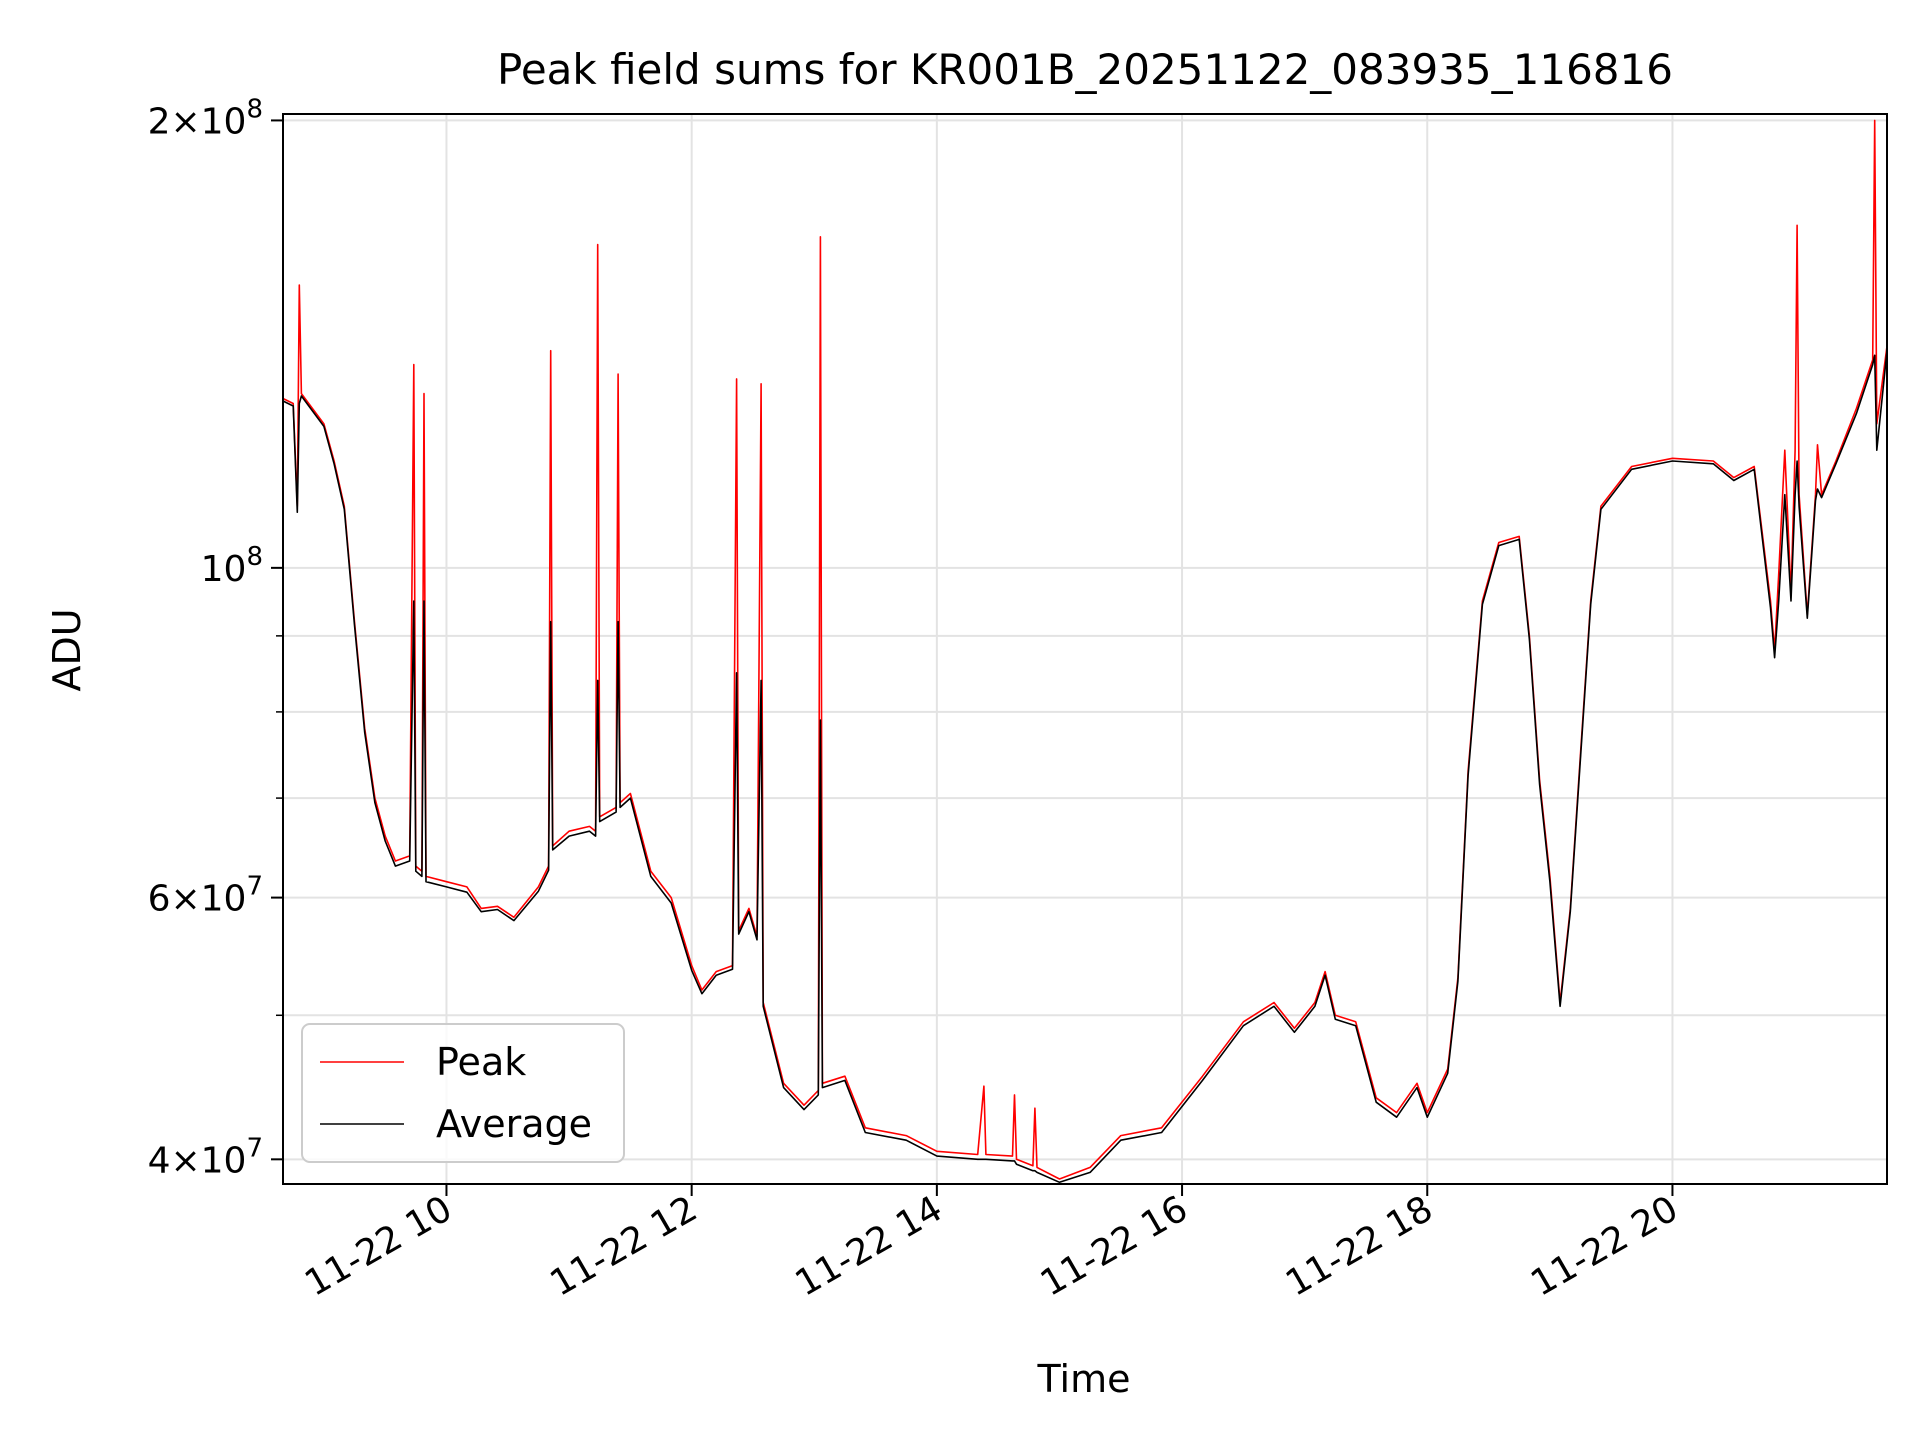  What do you see at coordinates (205, 1157) in the screenshot?
I see `y-tick-label: 4×107` at bounding box center [205, 1157].